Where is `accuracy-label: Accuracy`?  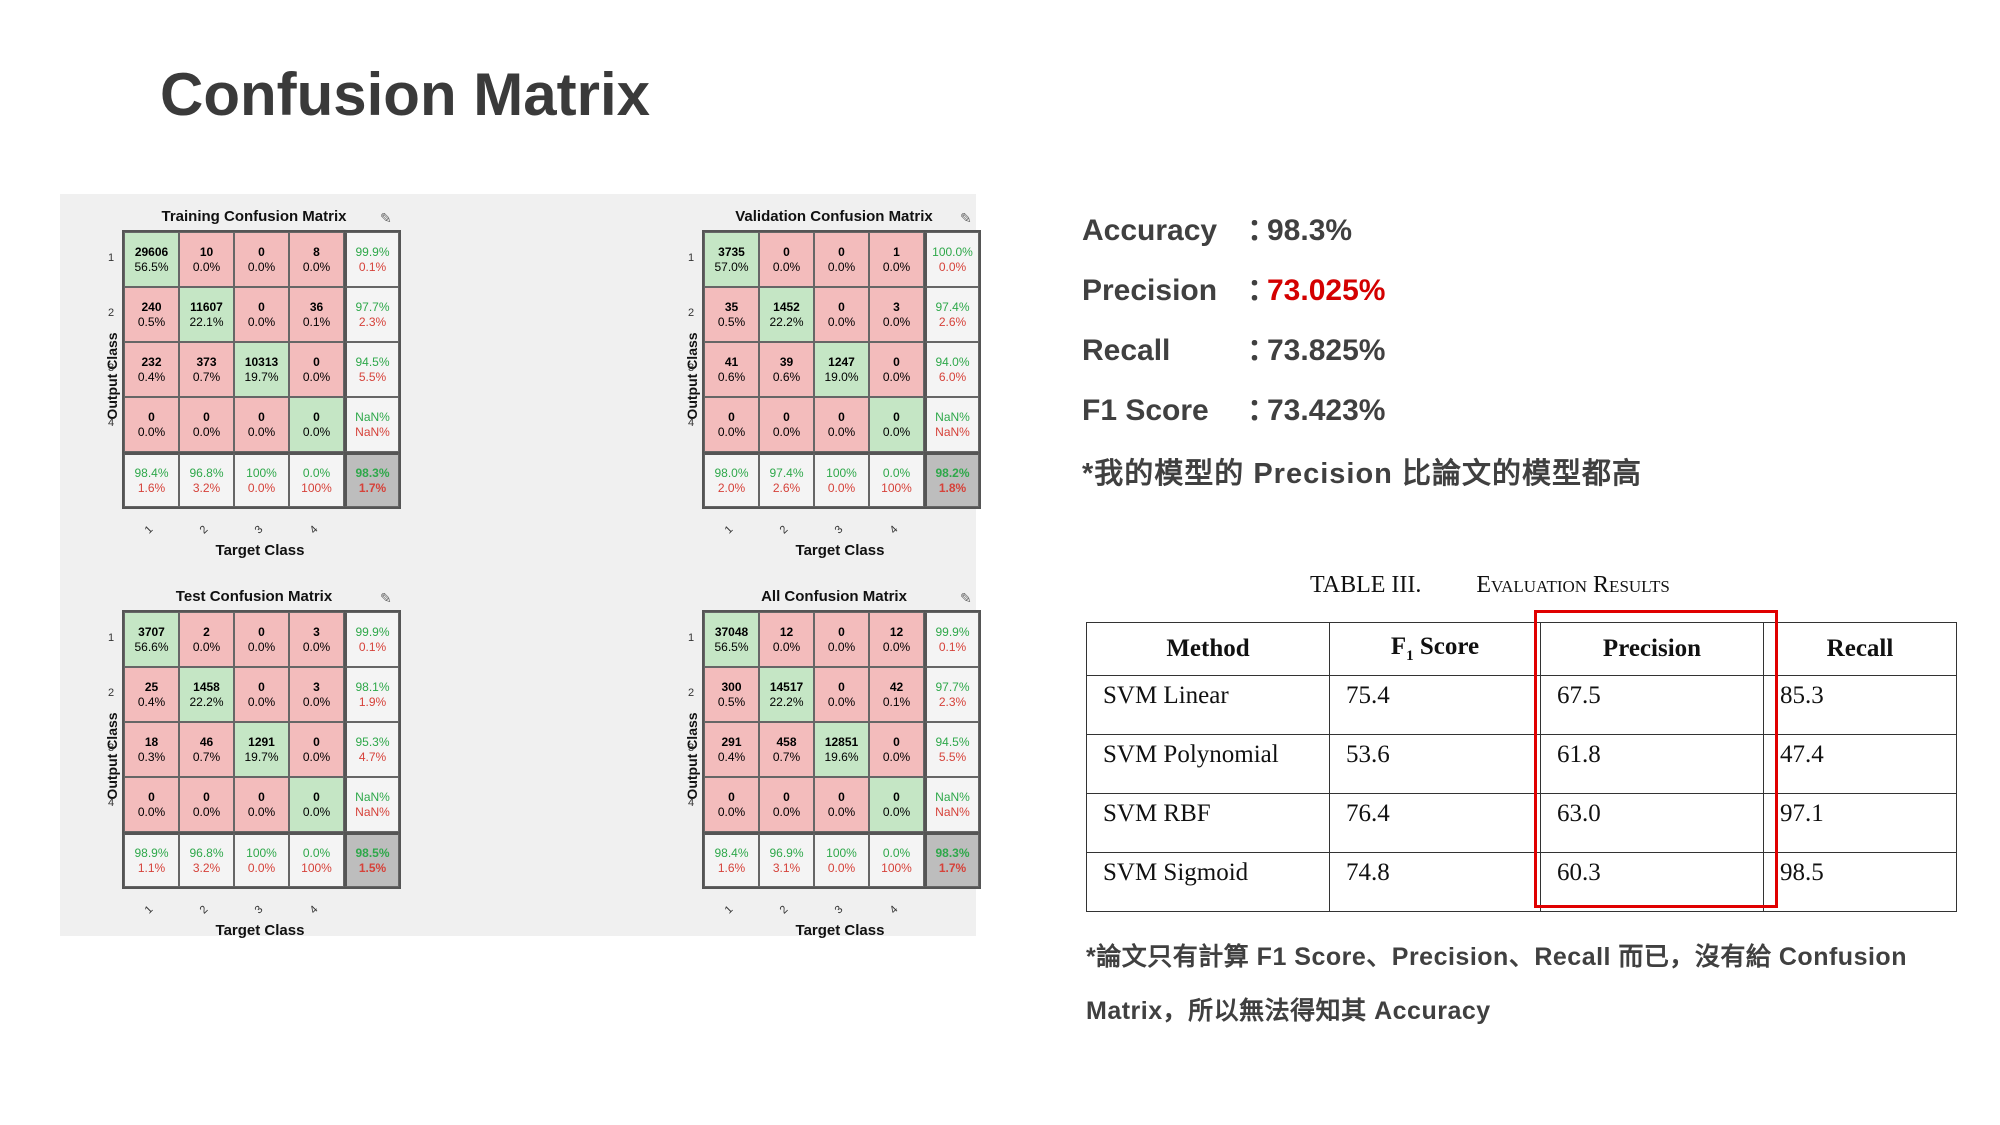 accuracy-label: Accuracy is located at coordinates (1150, 230).